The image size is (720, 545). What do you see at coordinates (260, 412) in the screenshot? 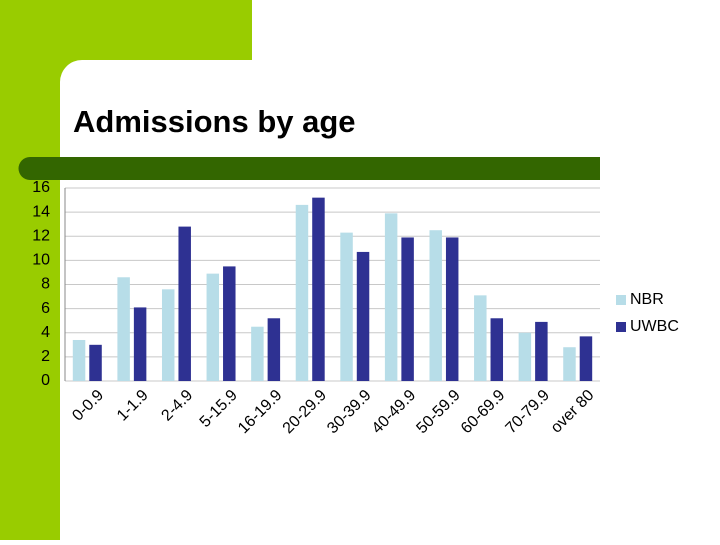
I see `x-tick-label: 16-19.9` at bounding box center [260, 412].